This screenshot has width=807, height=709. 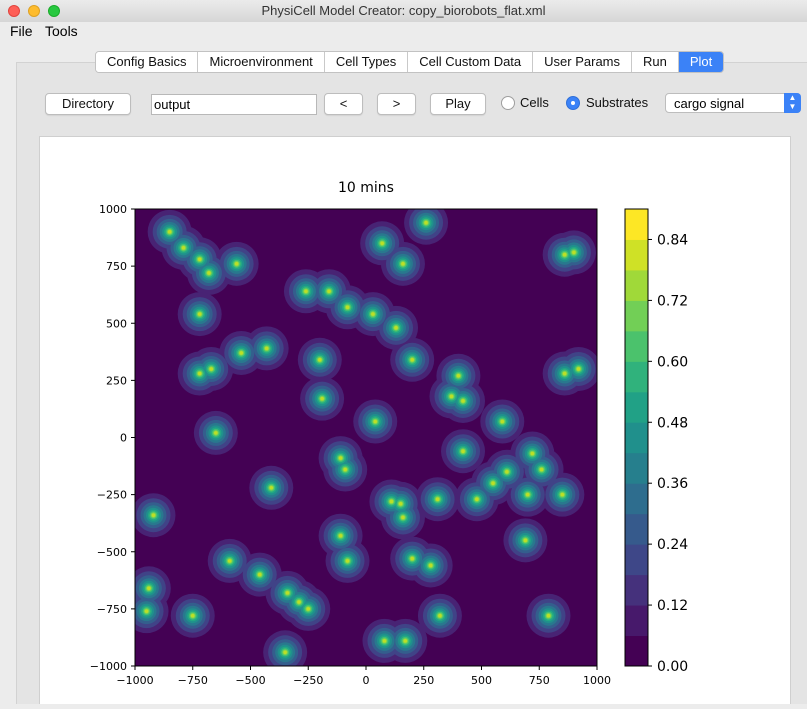 I want to click on colorbar-tick-label: 0.00, so click(x=672, y=667).